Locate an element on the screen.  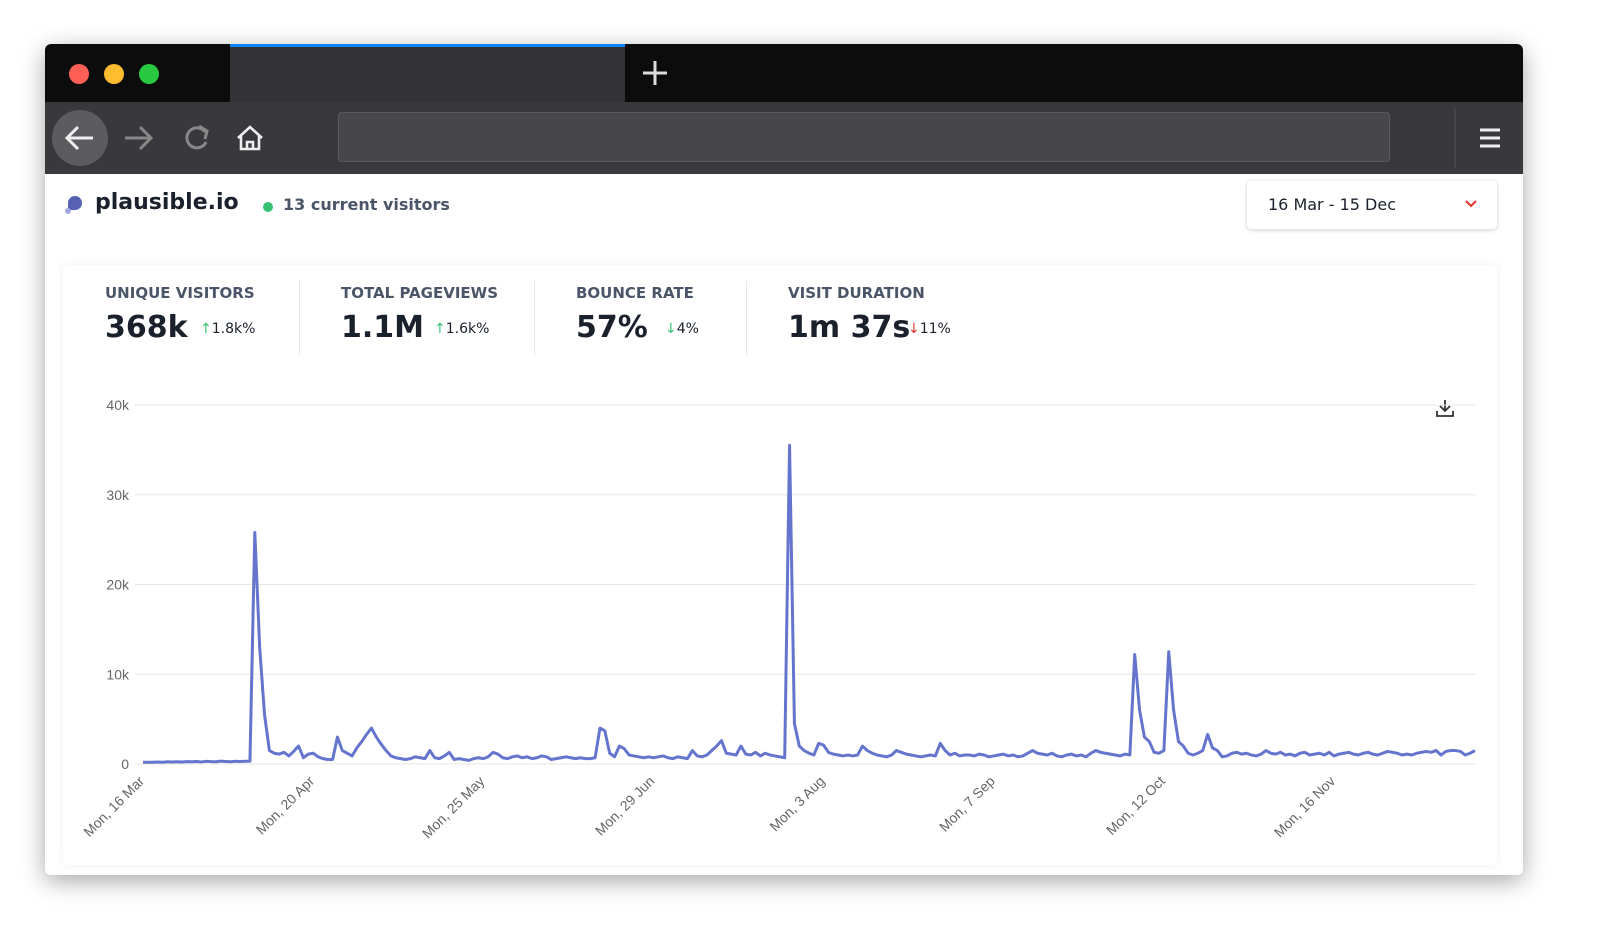
stat-change: ↓4% is located at coordinates (682, 329).